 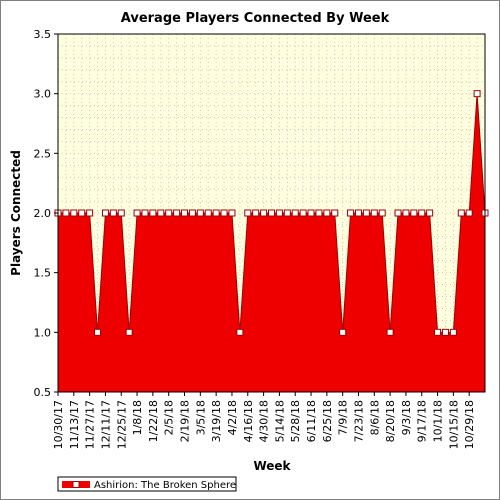 What do you see at coordinates (438, 421) in the screenshot?
I see `x-tick-label: 10/1/18` at bounding box center [438, 421].